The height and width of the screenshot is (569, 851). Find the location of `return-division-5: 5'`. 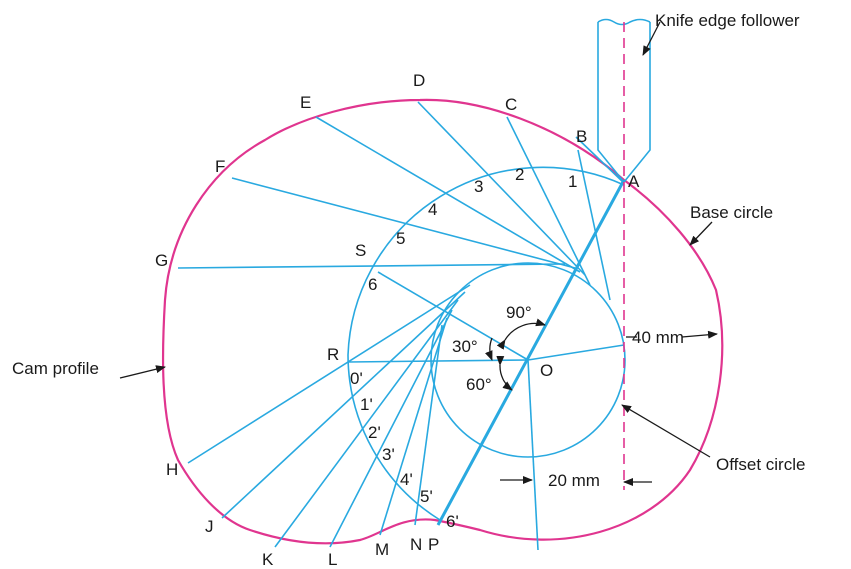

return-division-5: 5' is located at coordinates (426, 496).